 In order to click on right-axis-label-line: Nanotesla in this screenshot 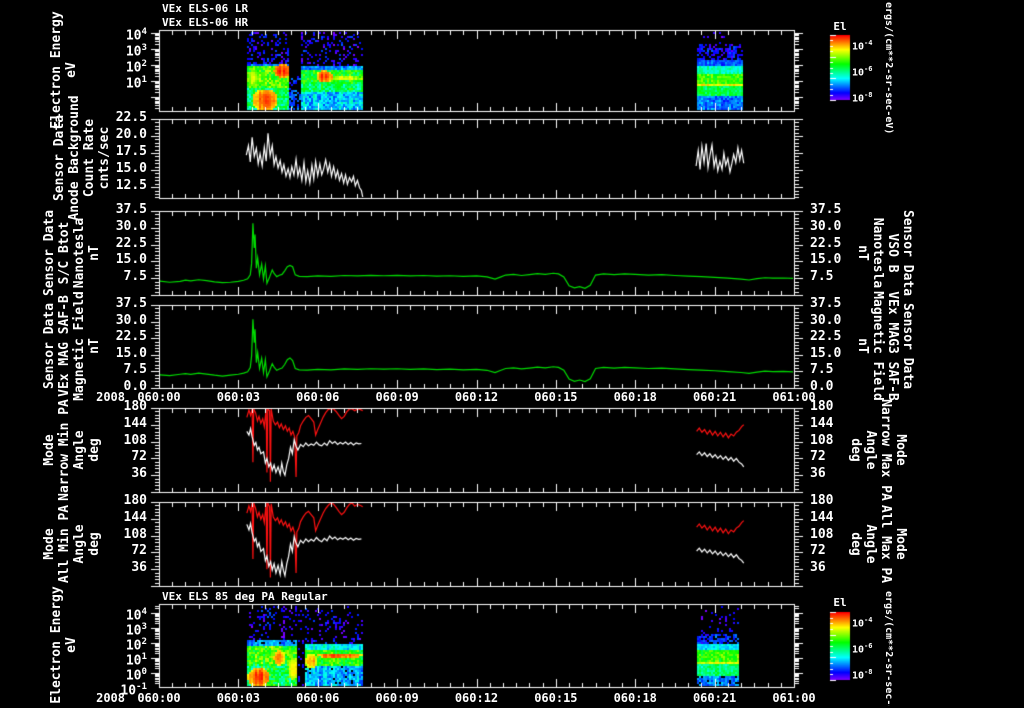, I will do `click(877, 253)`.